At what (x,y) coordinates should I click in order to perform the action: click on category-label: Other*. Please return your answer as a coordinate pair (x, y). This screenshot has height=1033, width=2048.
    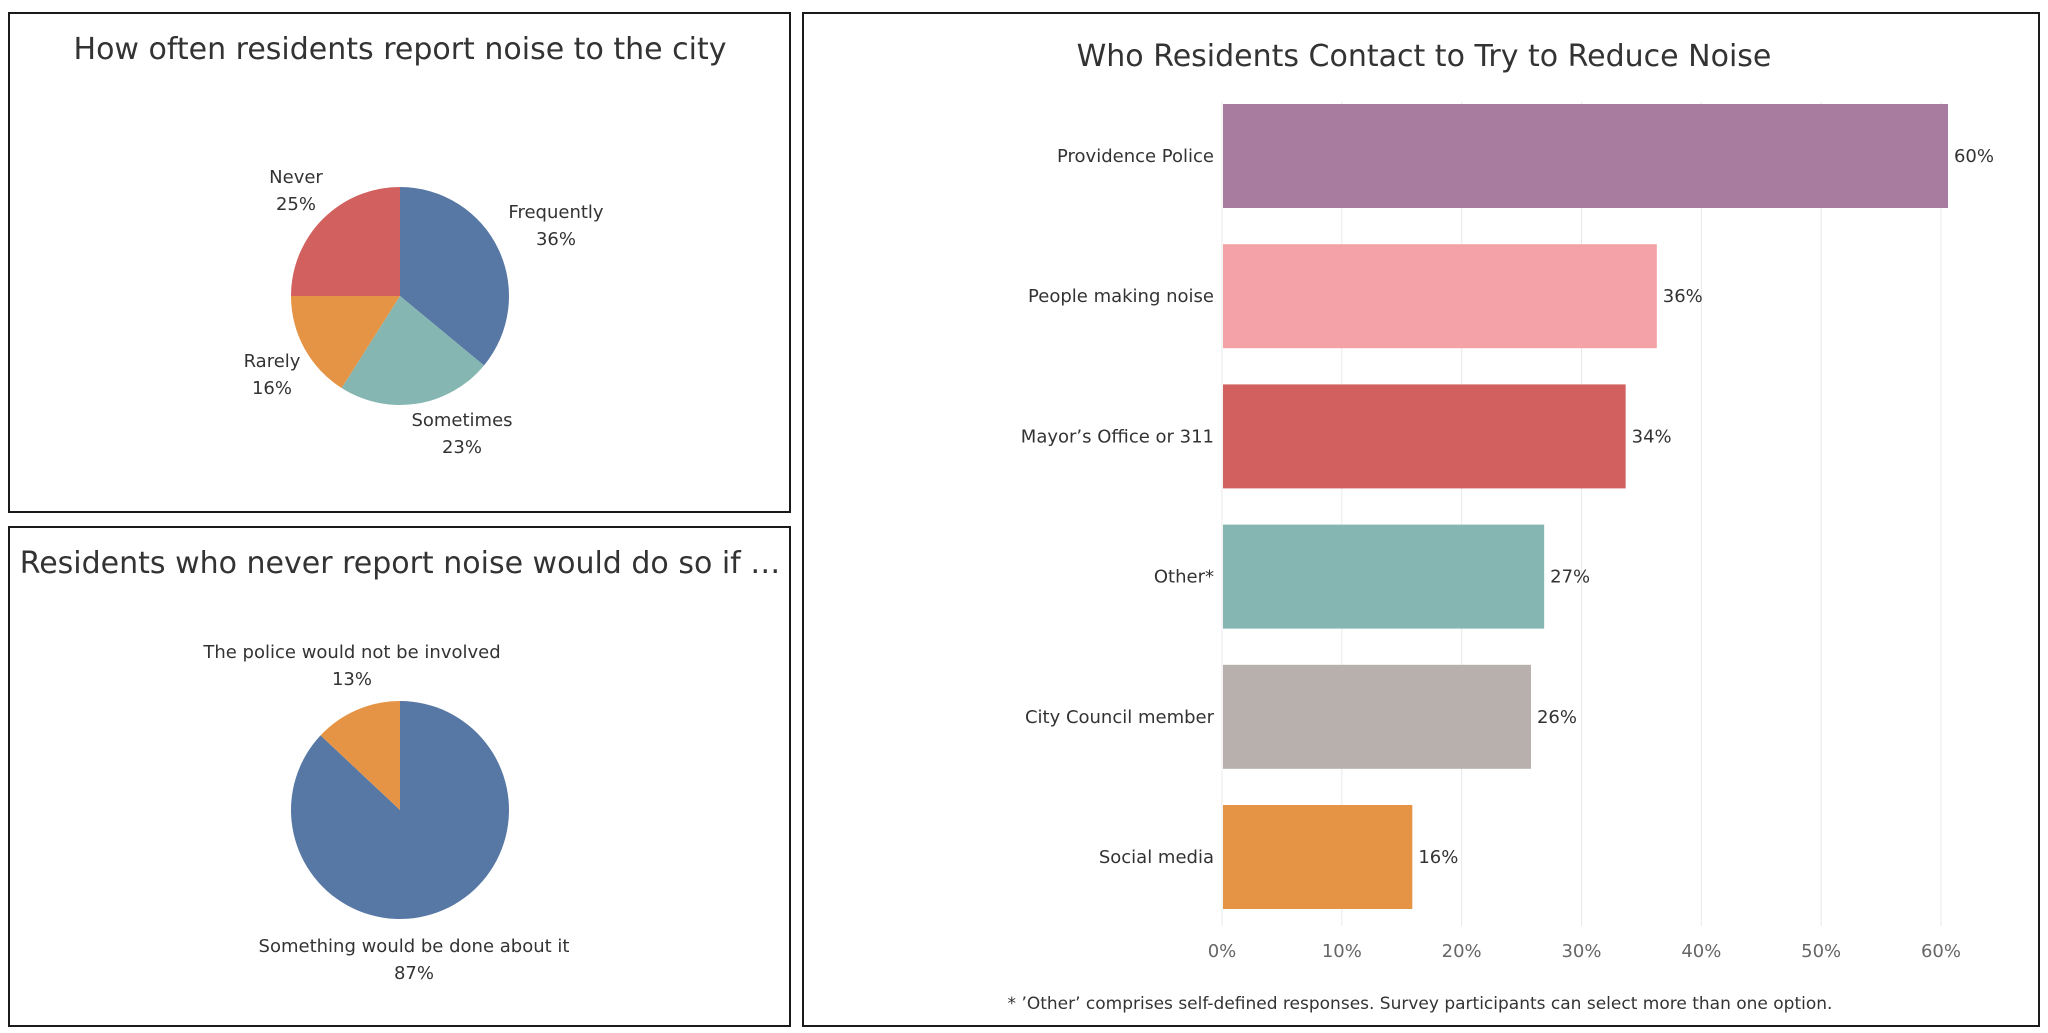
    Looking at the image, I should click on (1184, 577).